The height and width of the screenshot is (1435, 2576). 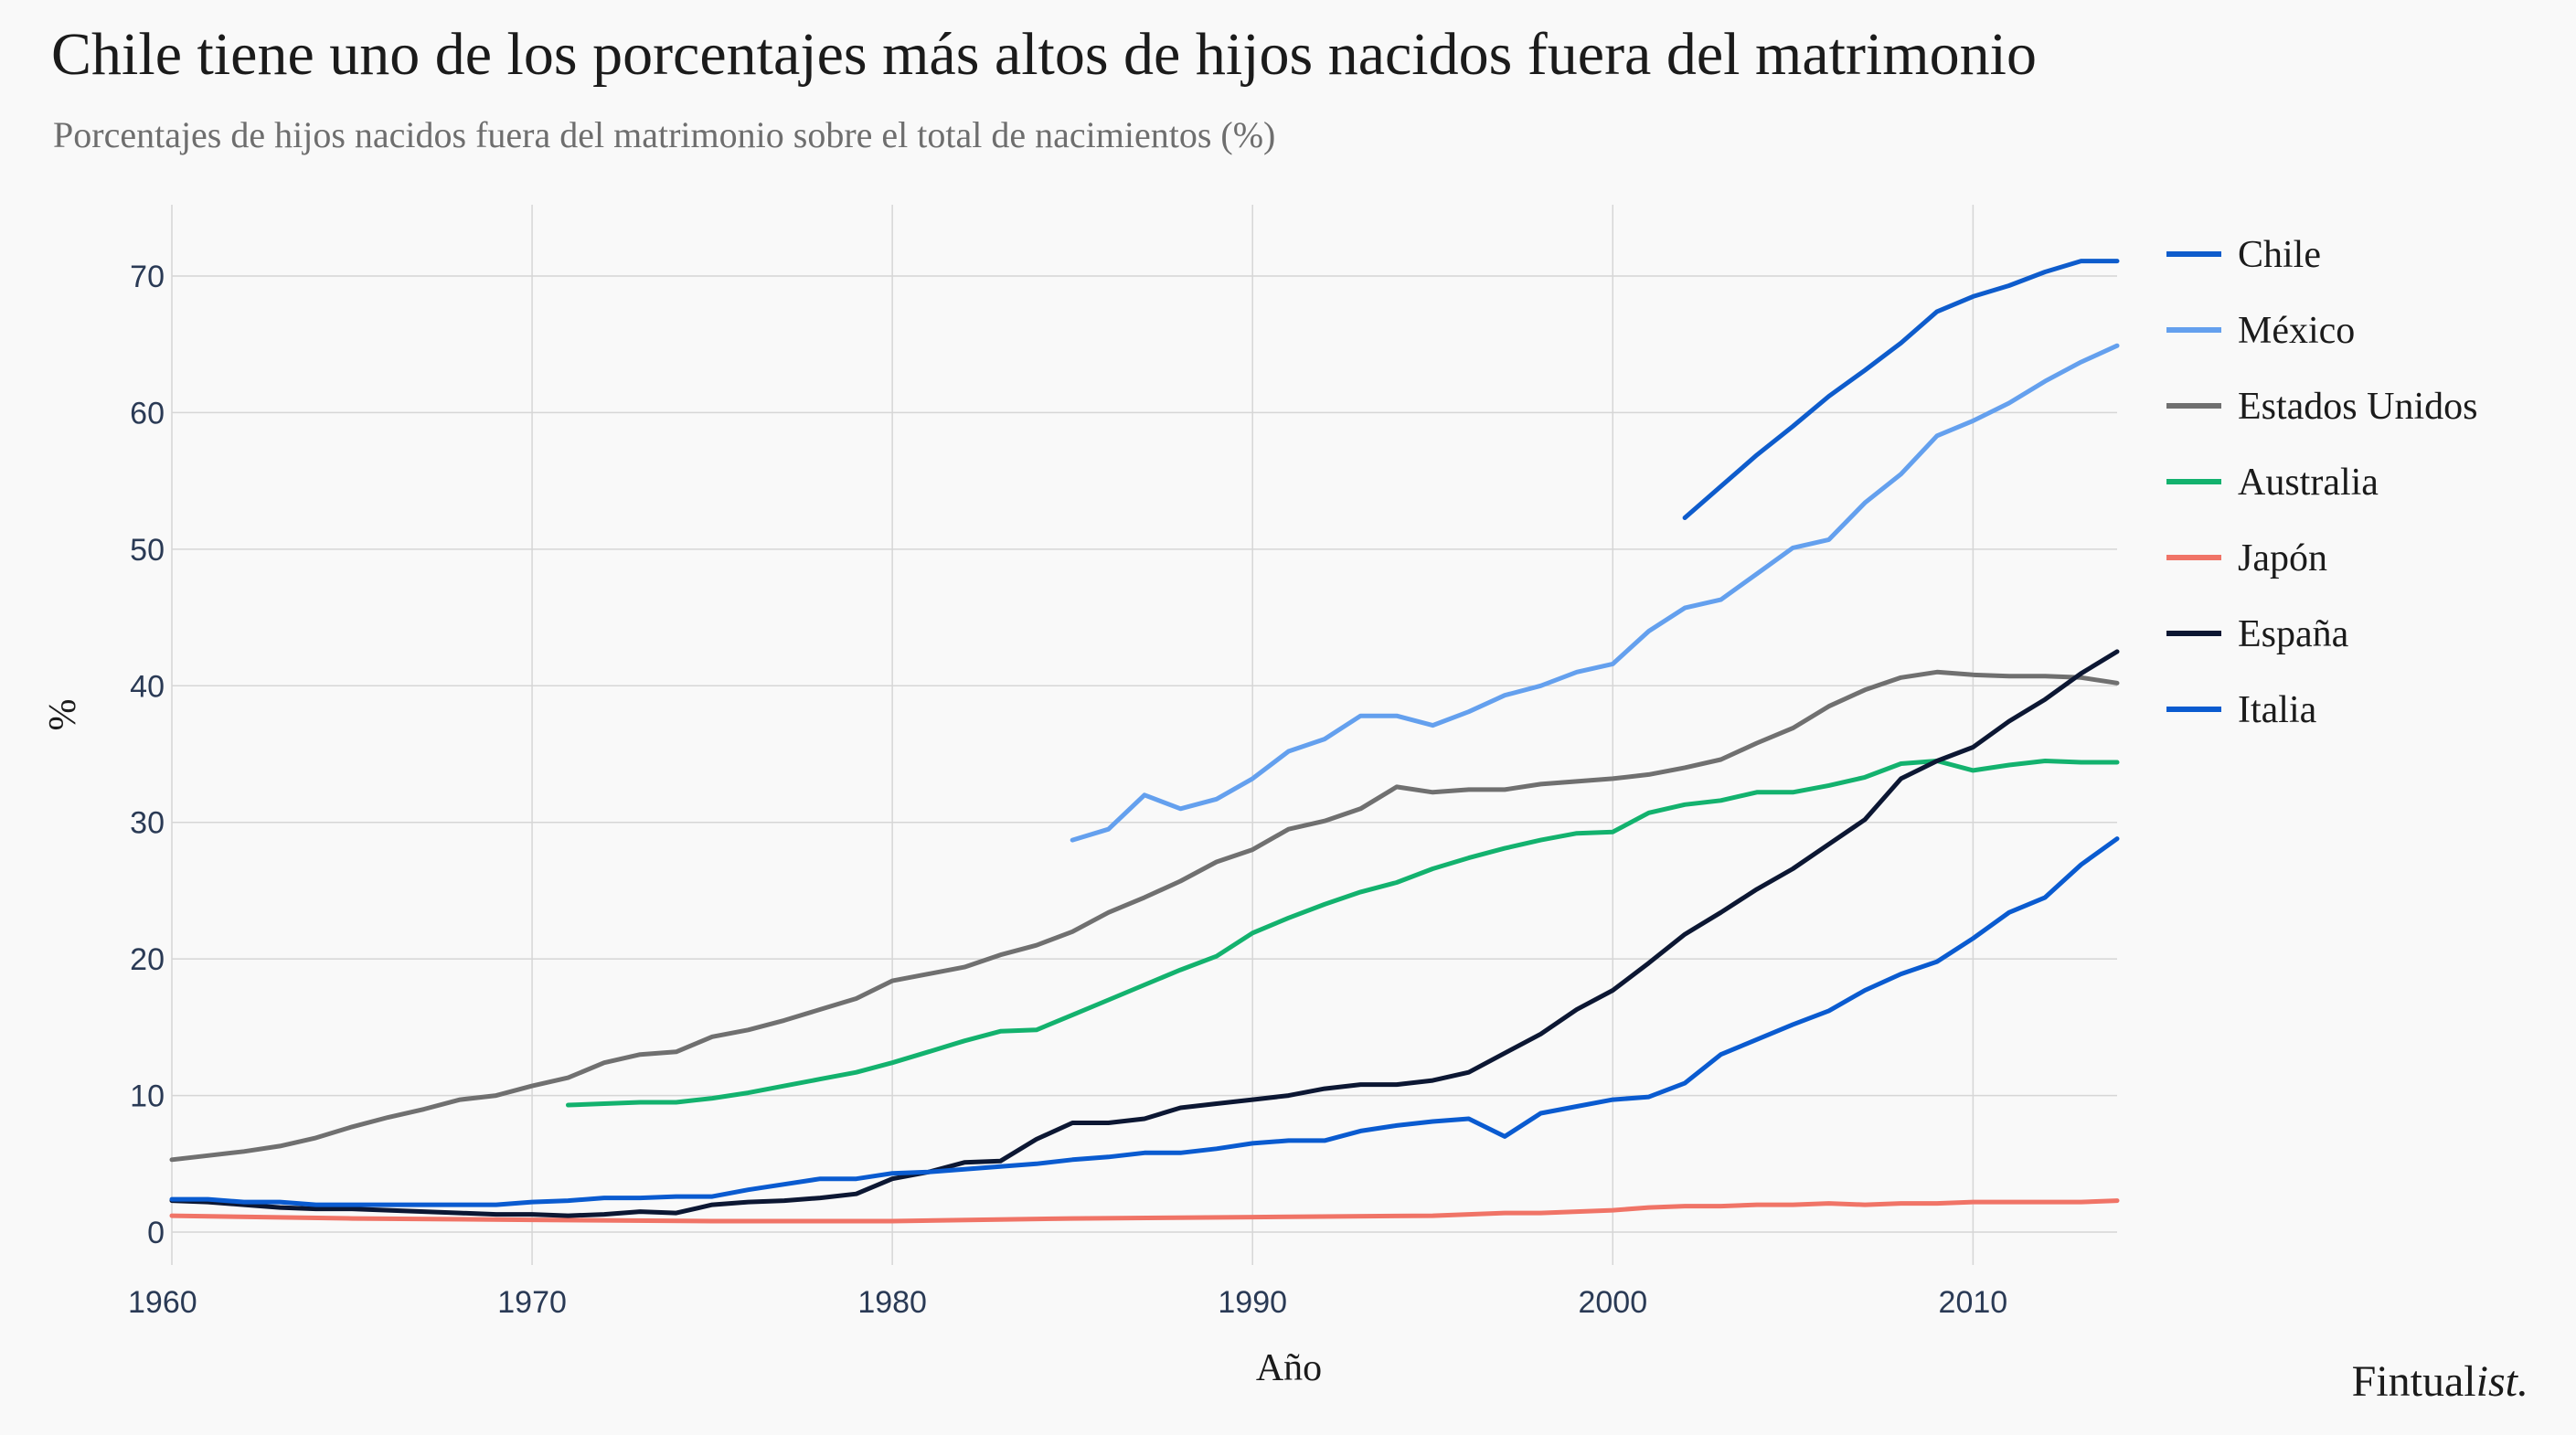 What do you see at coordinates (2282, 558) in the screenshot?
I see `legend-label: Japón` at bounding box center [2282, 558].